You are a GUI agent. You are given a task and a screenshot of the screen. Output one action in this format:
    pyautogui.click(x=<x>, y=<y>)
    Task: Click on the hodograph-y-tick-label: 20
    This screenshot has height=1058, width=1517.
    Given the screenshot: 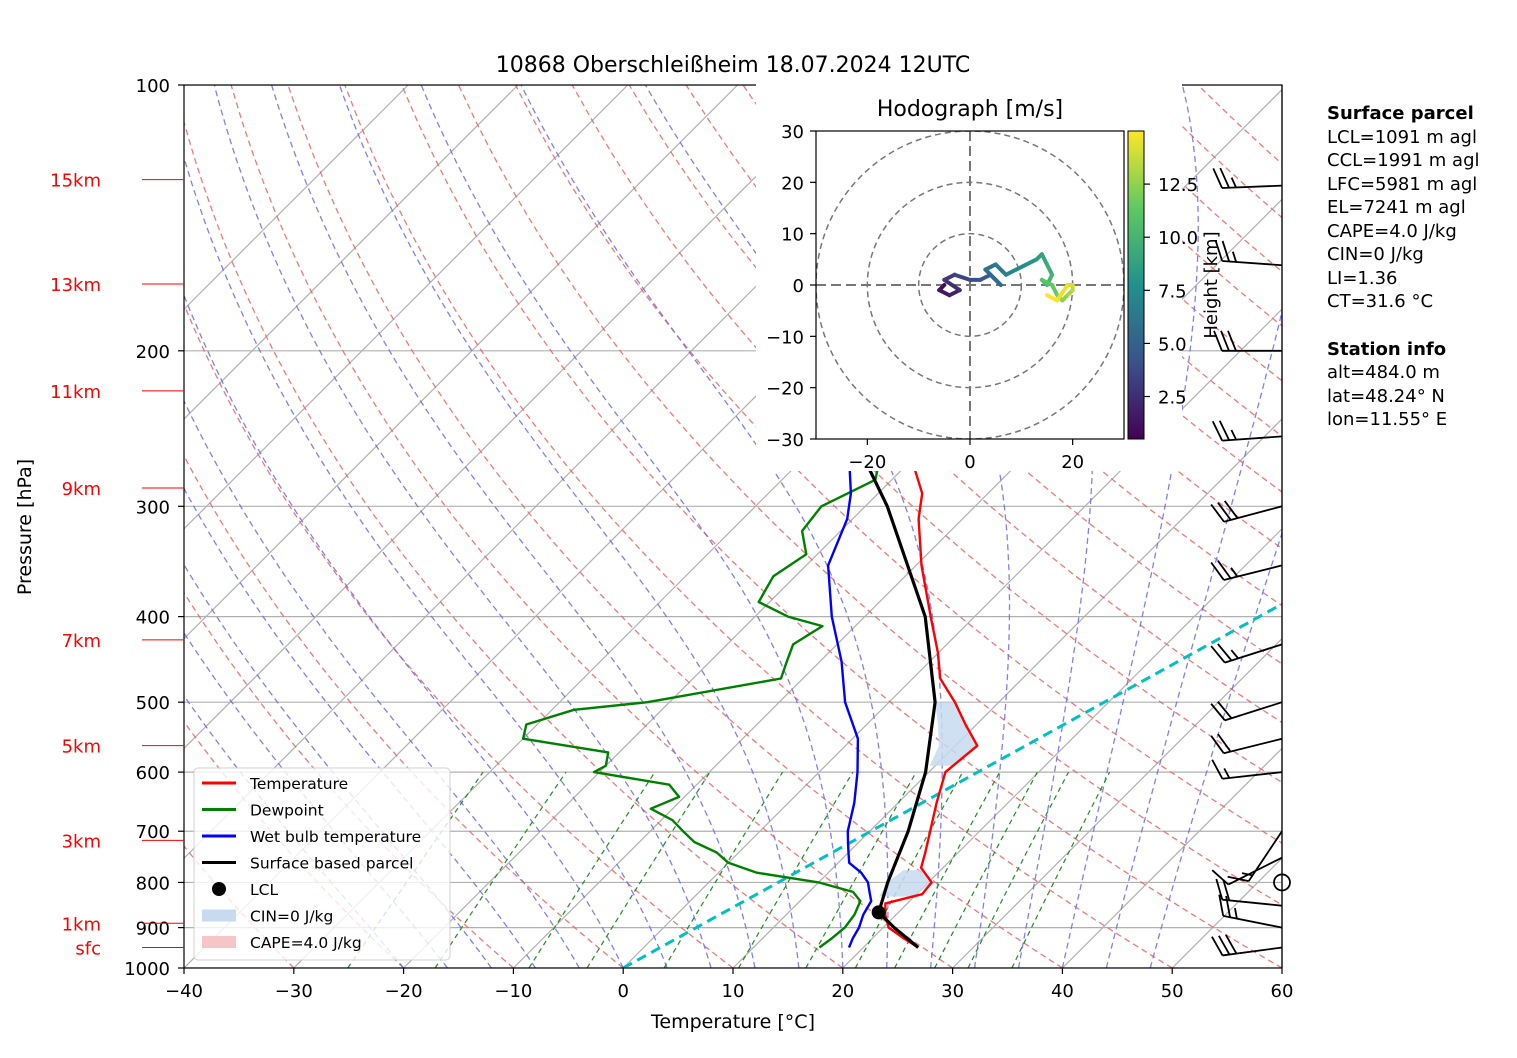 What is the action you would take?
    pyautogui.click(x=792, y=183)
    